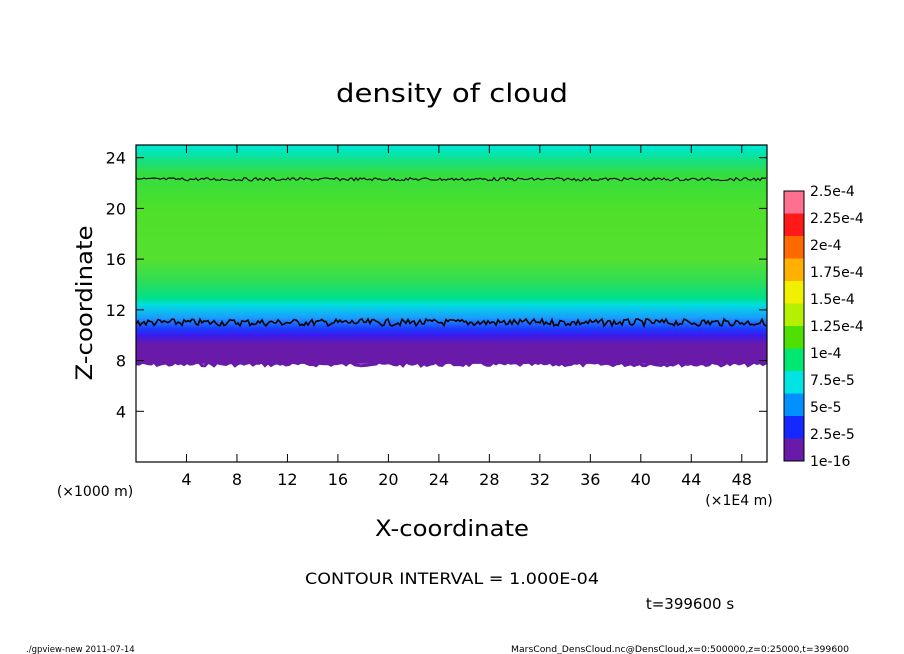 This screenshot has height=654, width=904. I want to click on y-axis-label: Z-coordinate, so click(85, 303).